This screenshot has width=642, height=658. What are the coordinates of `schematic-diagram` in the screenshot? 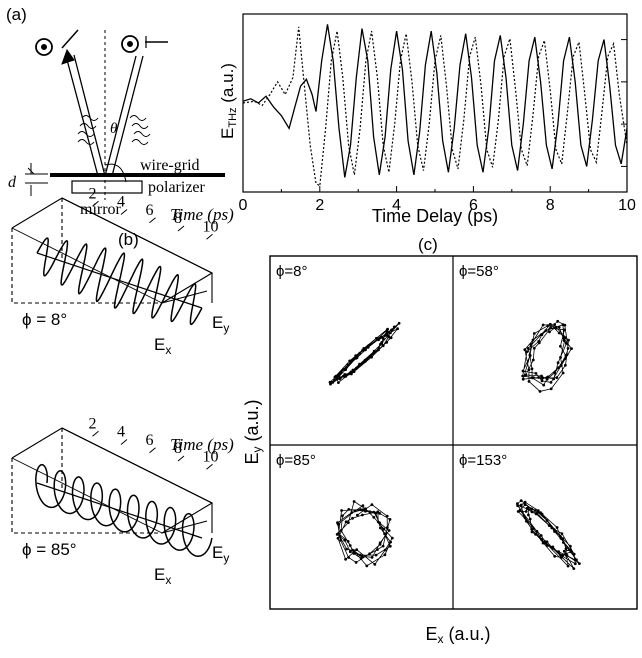 It's located at (125, 114).